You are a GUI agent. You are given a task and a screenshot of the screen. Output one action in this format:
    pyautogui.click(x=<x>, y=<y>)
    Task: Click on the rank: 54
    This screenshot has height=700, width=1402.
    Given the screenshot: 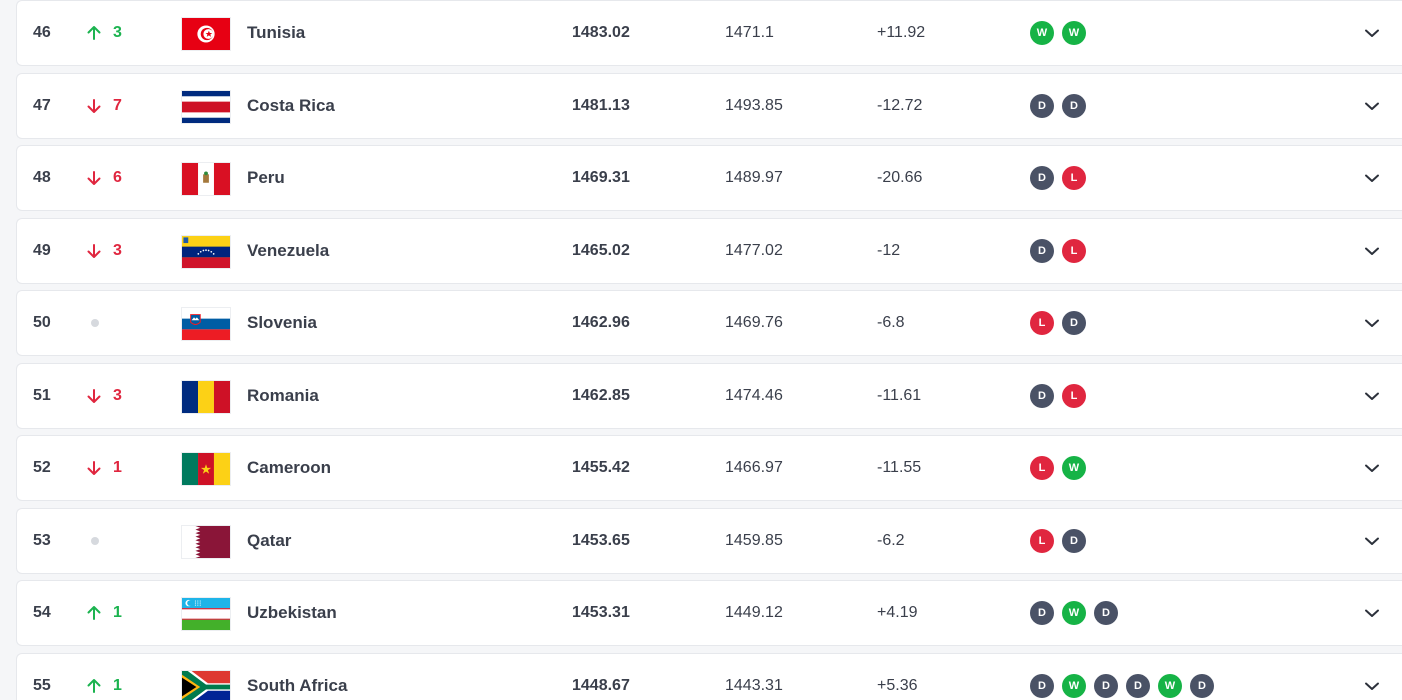 What is the action you would take?
    pyautogui.click(x=42, y=612)
    